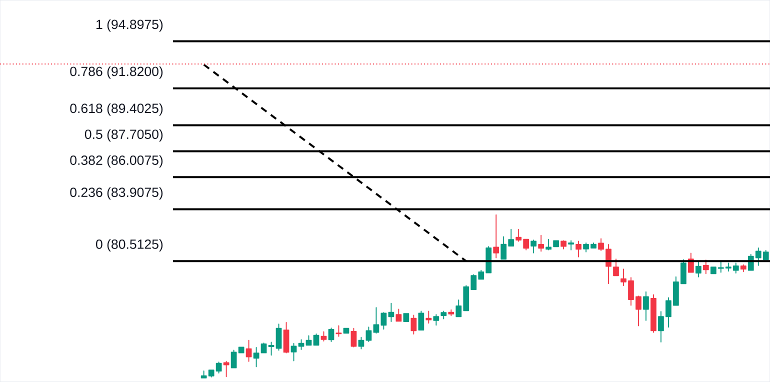 The width and height of the screenshot is (770, 382). What do you see at coordinates (129, 245) in the screenshot?
I see `ref-line-label: 0 (80.5125)` at bounding box center [129, 245].